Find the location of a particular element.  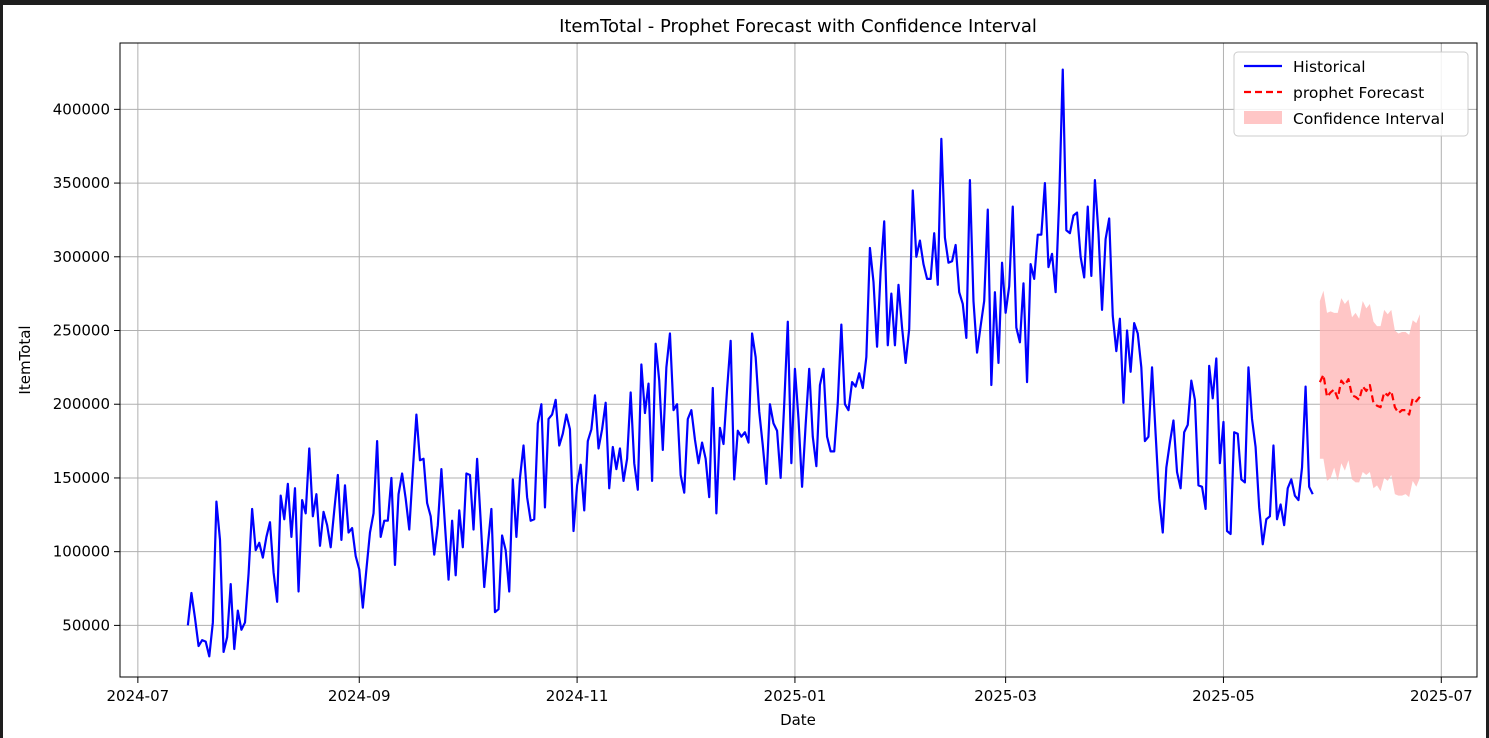

confidence-band-layer is located at coordinates (1369, 394).